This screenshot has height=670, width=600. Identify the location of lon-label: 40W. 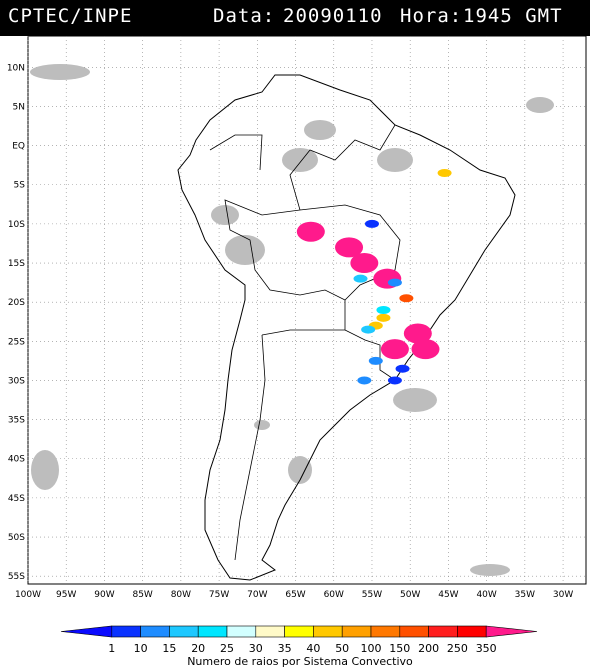
(486, 595).